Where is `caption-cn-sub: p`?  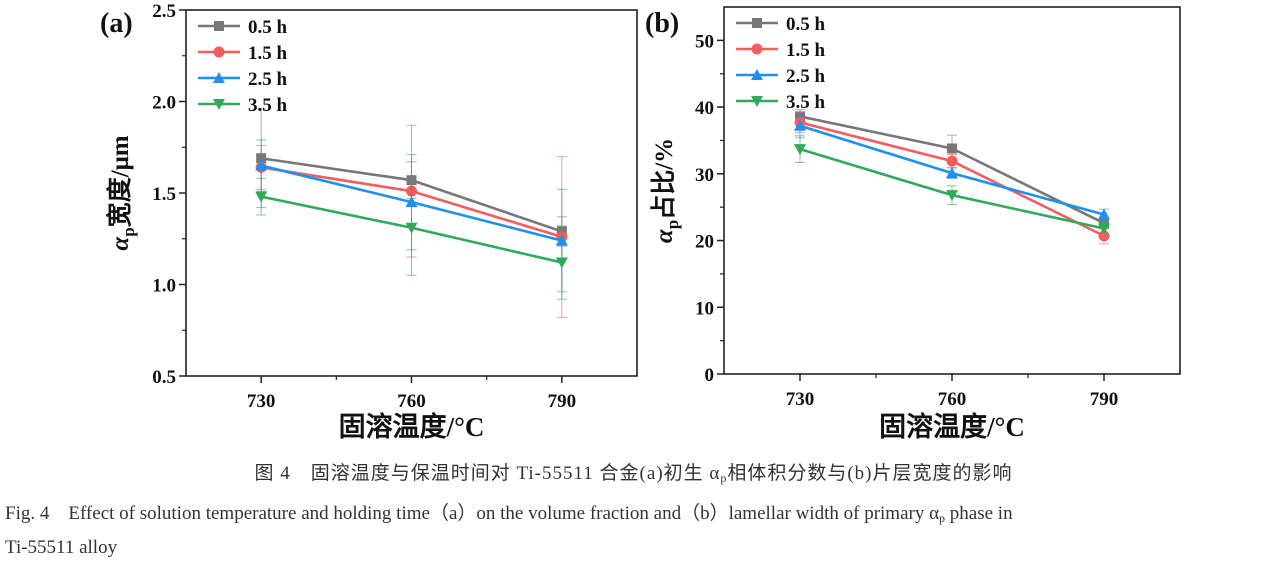
caption-cn-sub: p is located at coordinates (724, 478).